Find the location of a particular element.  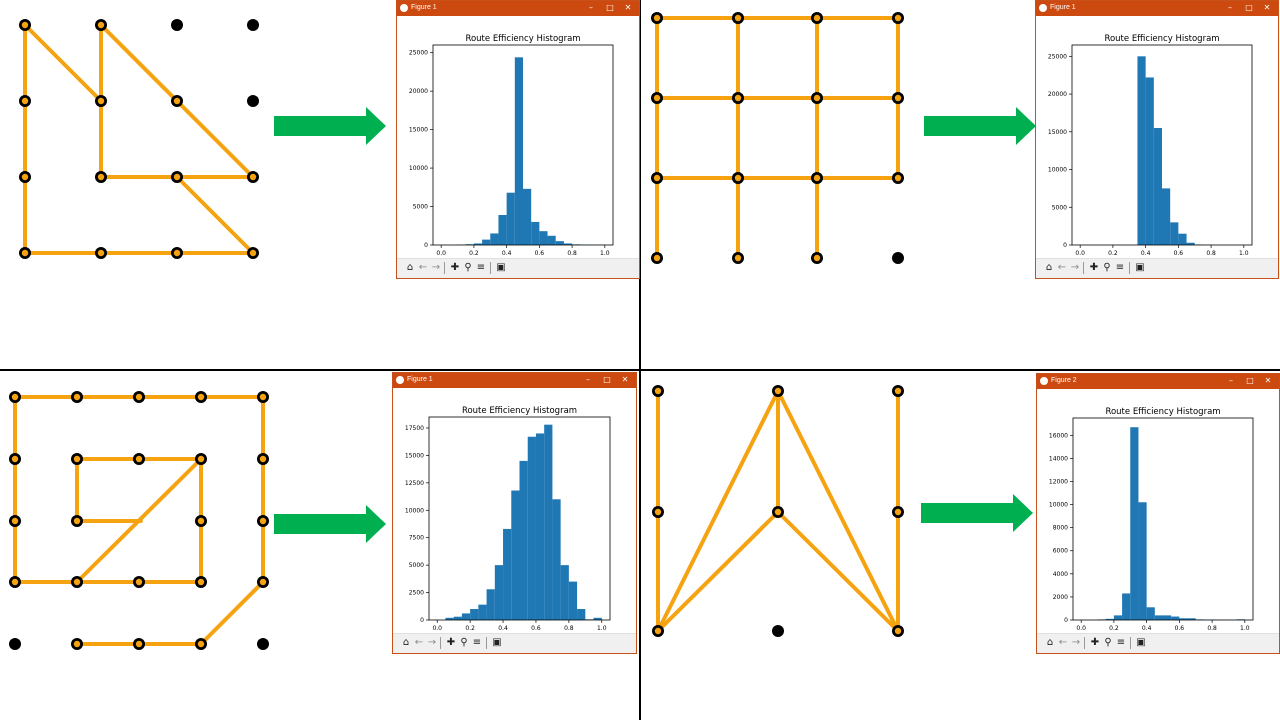

x-tick-label: 0.2 is located at coordinates (1113, 253).